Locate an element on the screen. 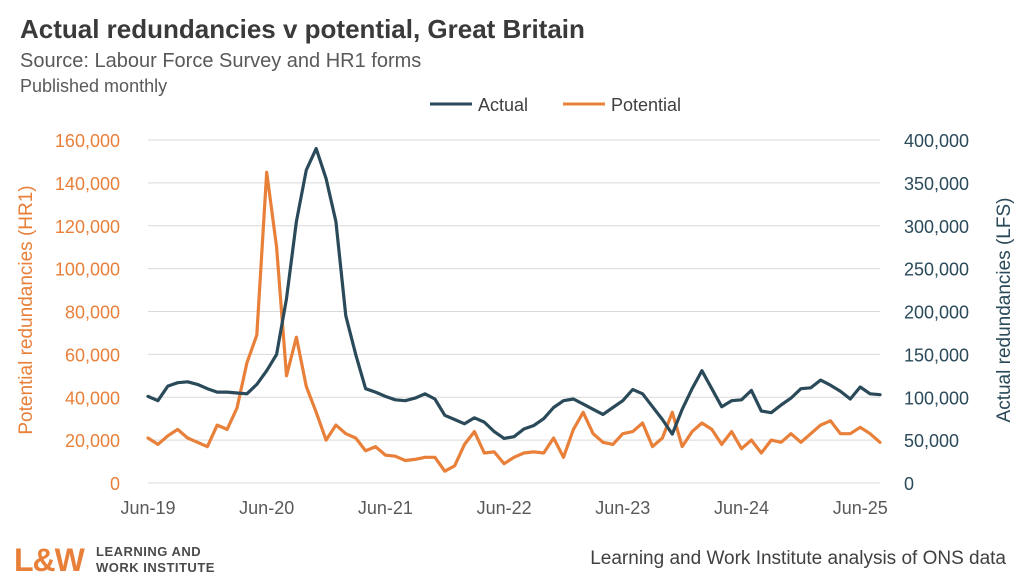 The image size is (1024, 585). x-tick-label: Jun-20 is located at coordinates (266, 508).